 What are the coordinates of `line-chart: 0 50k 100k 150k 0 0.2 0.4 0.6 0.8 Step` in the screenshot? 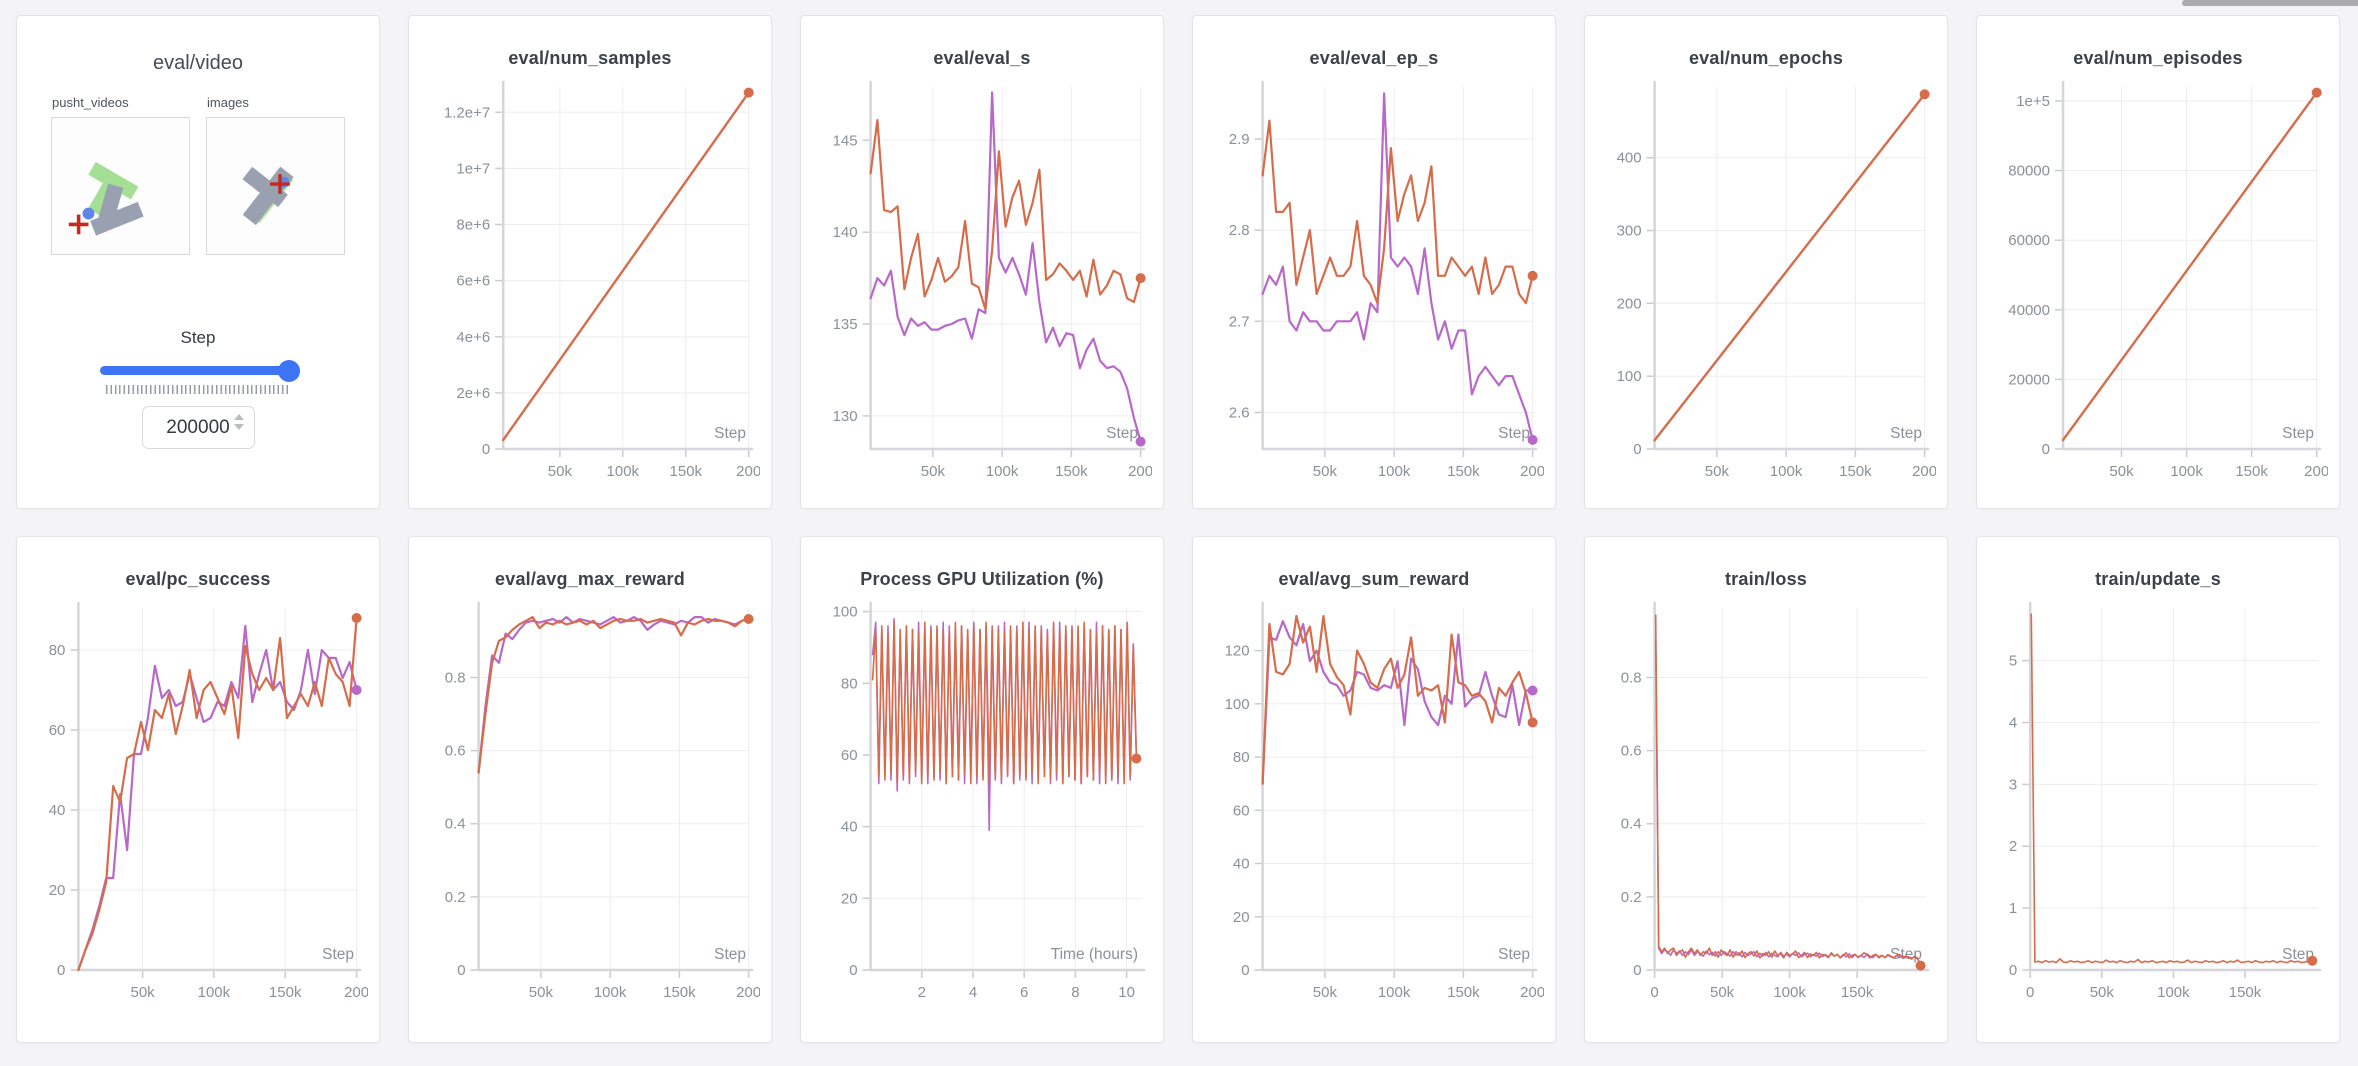 It's located at (1766, 801).